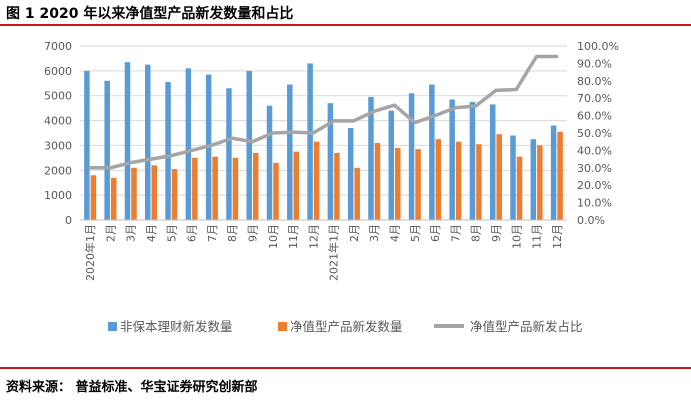 The image size is (691, 410). What do you see at coordinates (58, 195) in the screenshot?
I see `left-tick-label: 1000` at bounding box center [58, 195].